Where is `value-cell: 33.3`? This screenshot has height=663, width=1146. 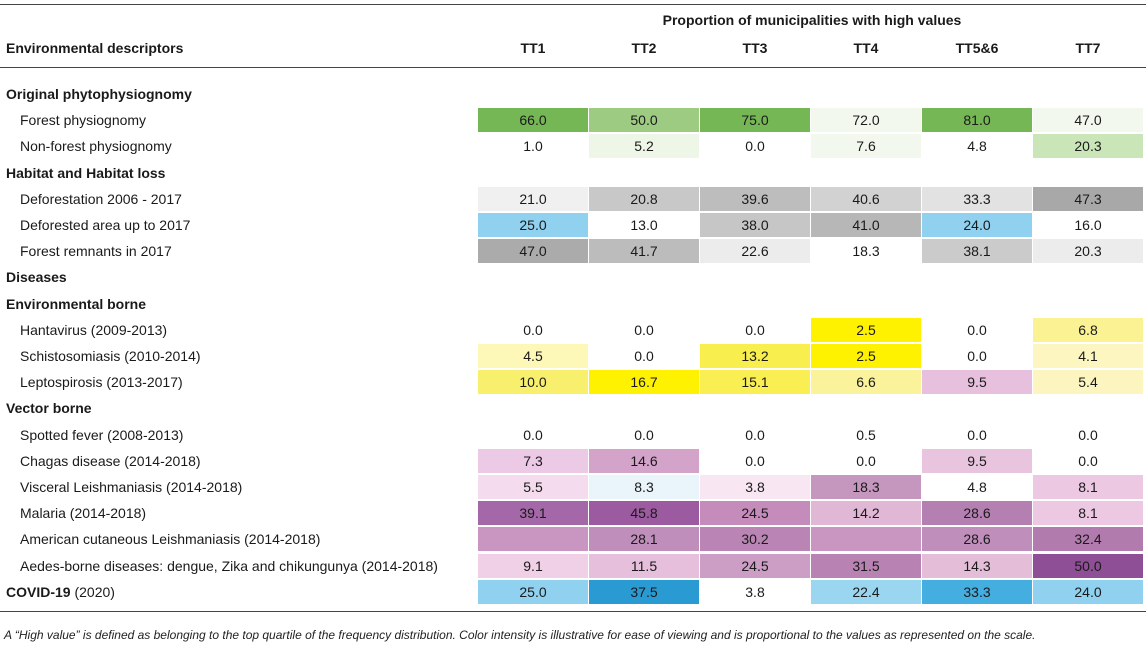
value-cell: 33.3 is located at coordinates (977, 198).